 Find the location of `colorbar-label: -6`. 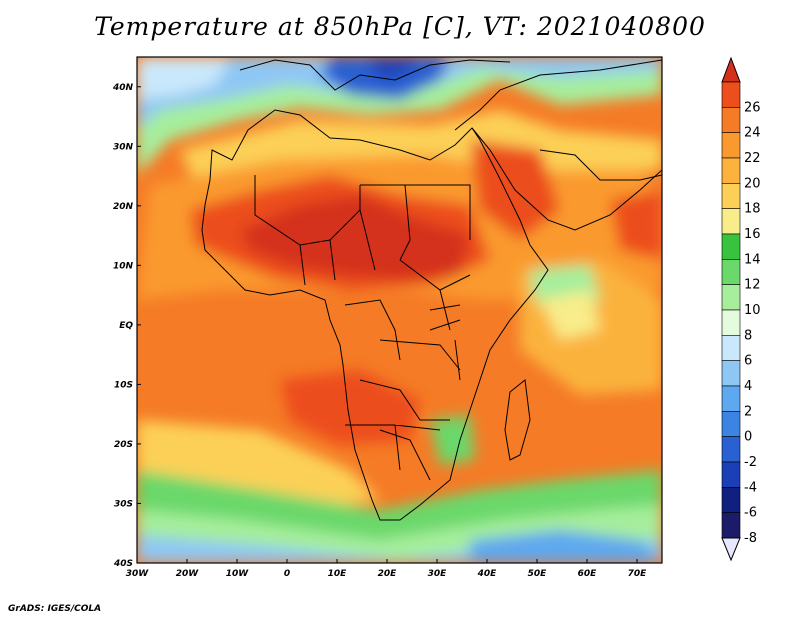

colorbar-label: -6 is located at coordinates (750, 513).